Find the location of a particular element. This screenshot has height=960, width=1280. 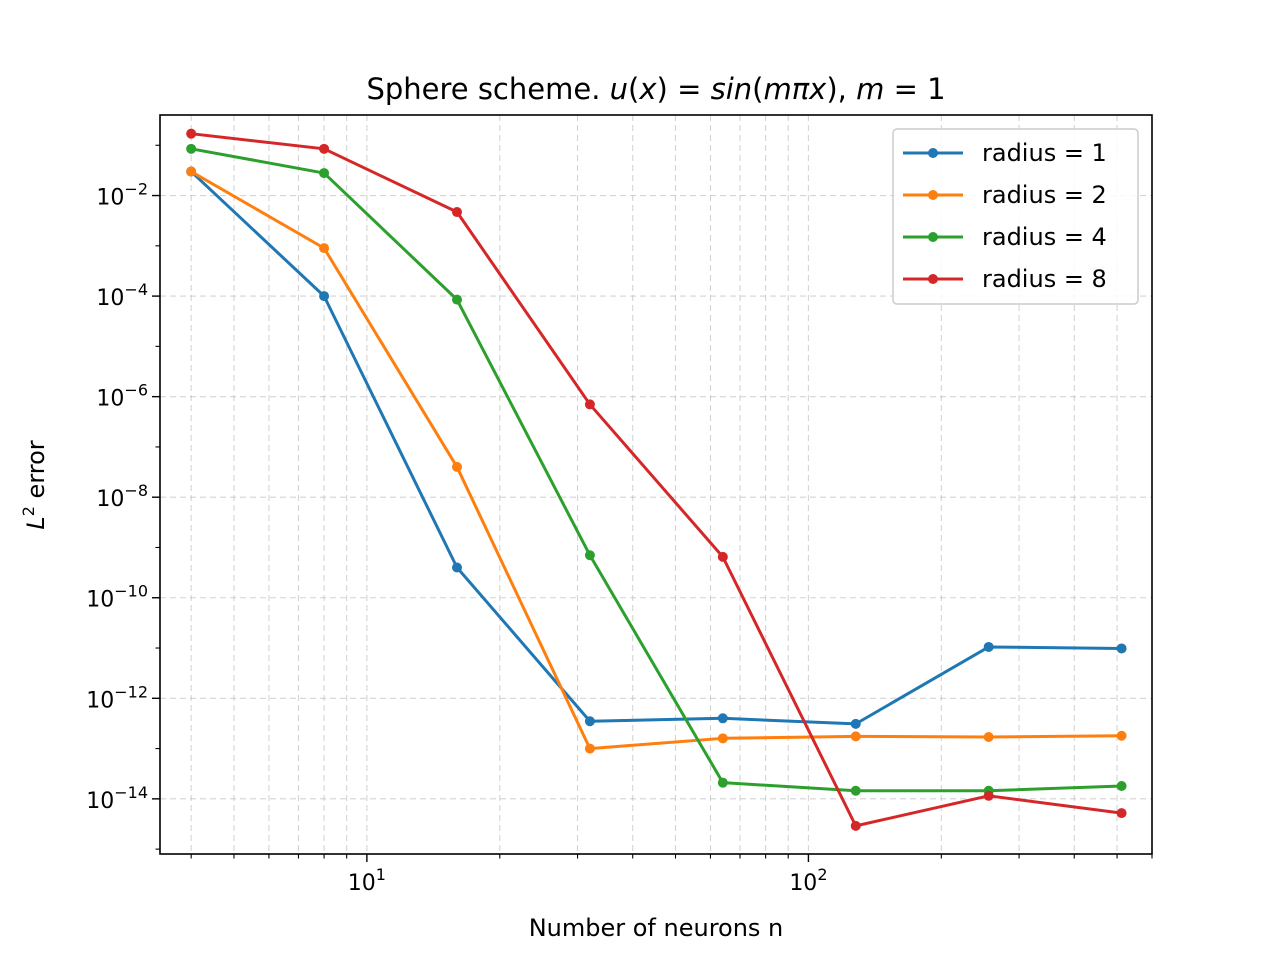

x-axis-label: Number of neurons n is located at coordinates (656, 928).